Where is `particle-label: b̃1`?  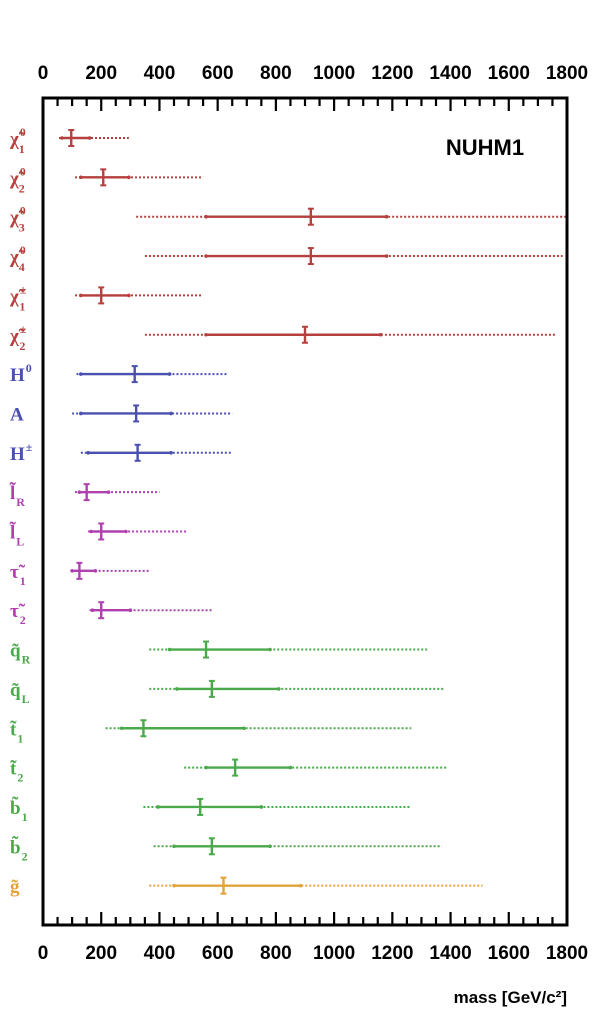 particle-label: b̃1 is located at coordinates (19, 810).